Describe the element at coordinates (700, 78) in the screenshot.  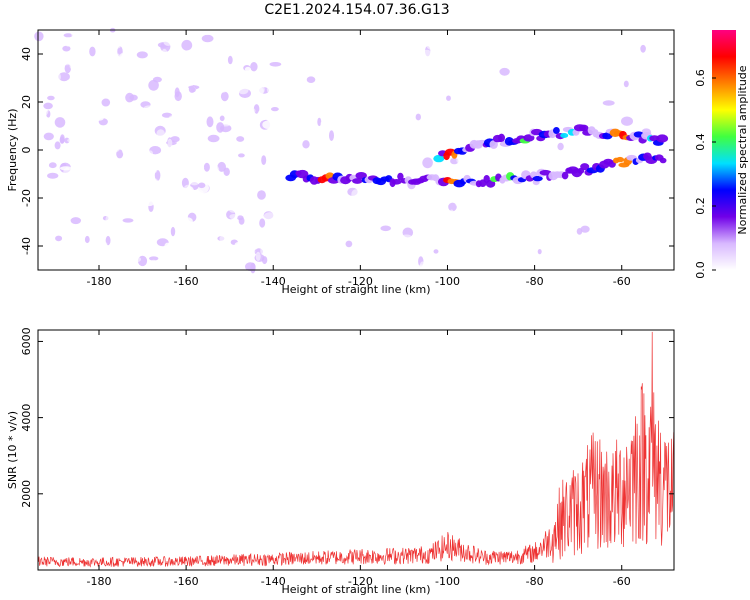
I see `colorbar-tick-label: 0.6` at that location.